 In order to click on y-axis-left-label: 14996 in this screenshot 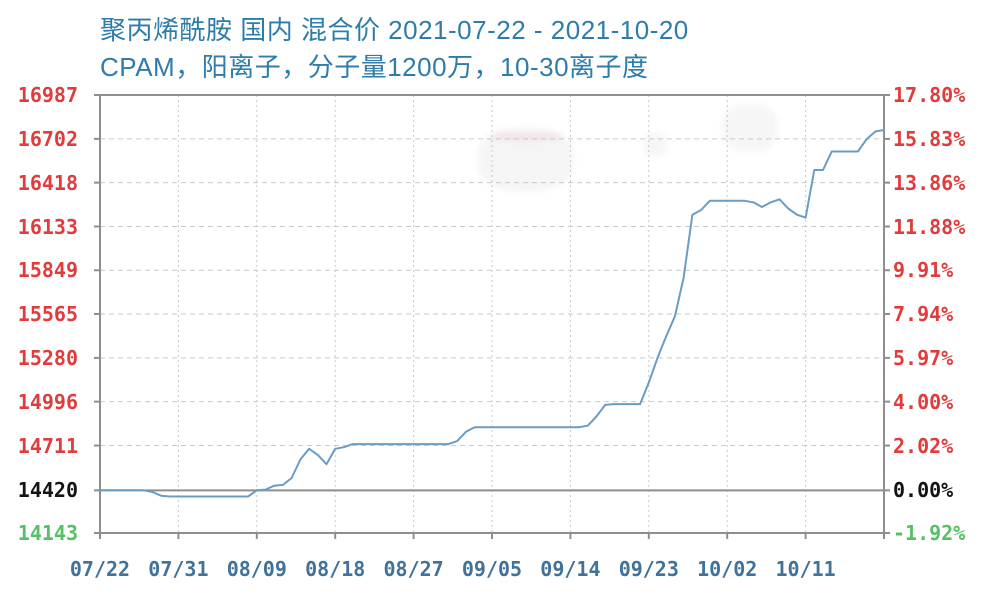, I will do `click(47, 401)`.